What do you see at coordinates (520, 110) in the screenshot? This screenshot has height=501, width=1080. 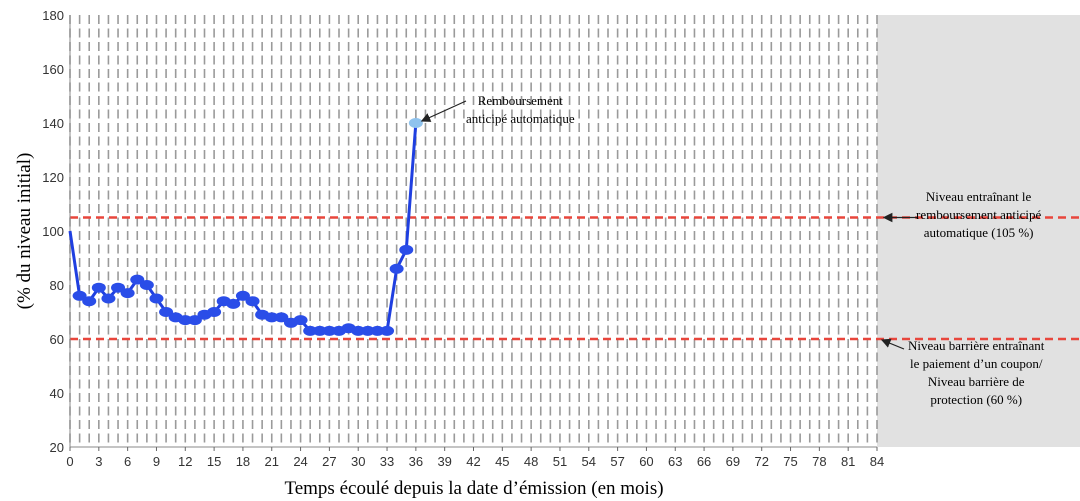 I see `autocall-annotation: Remboursement anticipé automatique` at bounding box center [520, 110].